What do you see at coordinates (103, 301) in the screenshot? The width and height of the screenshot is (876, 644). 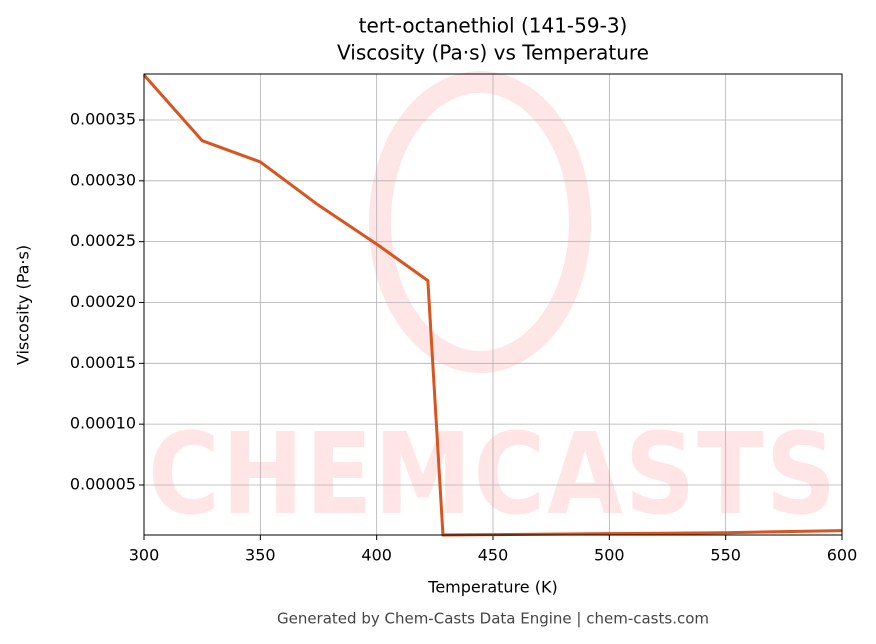 I see `y-tick-label: 0.00020` at bounding box center [103, 301].